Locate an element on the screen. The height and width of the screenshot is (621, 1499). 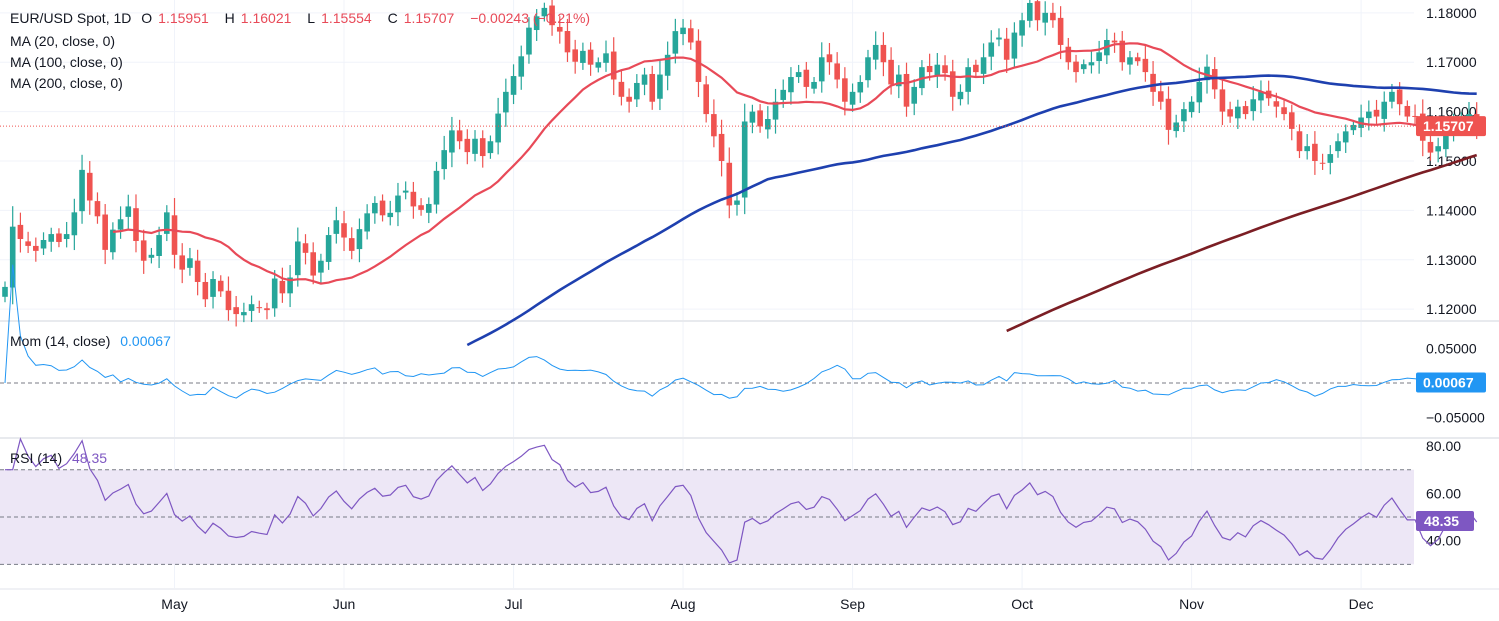
ma100-legend: MA (100, close, 0) is located at coordinates (66, 62).